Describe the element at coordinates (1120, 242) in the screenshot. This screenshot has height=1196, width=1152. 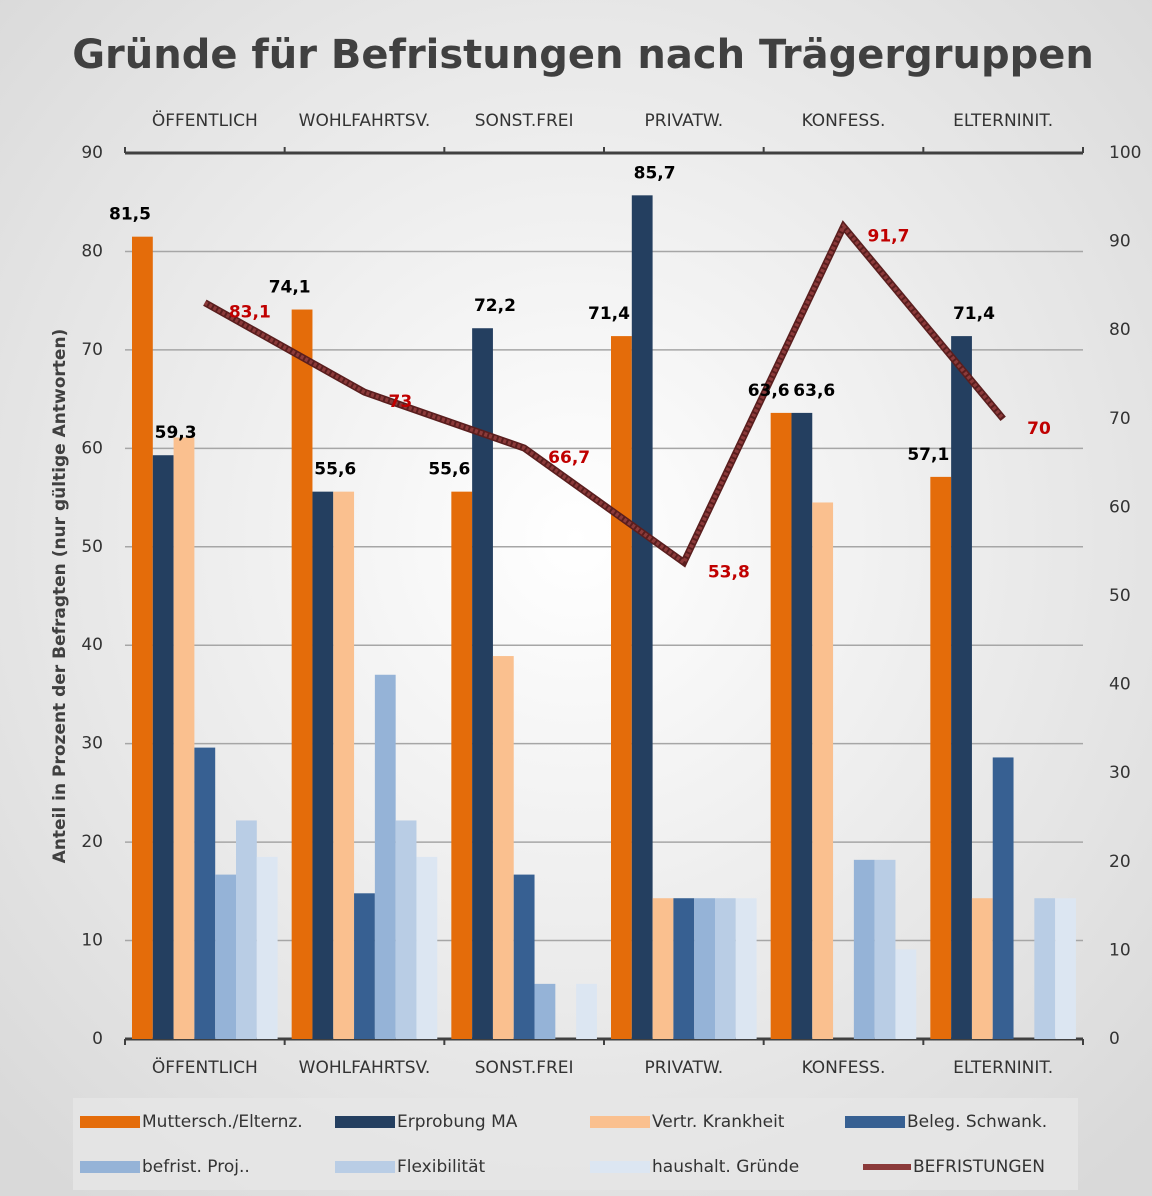
I see `y2-tick-label: 90` at that location.